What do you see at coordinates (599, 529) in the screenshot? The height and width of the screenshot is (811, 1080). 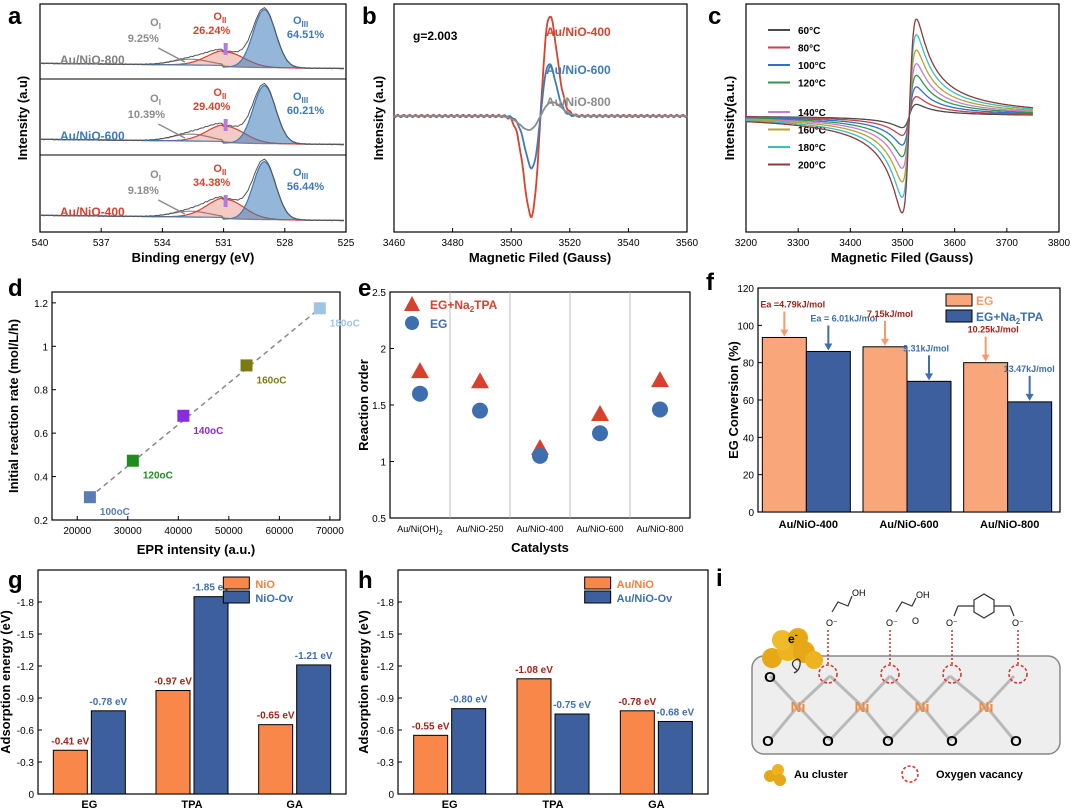 I see `chart-e-category-label: Au/NiO-600` at bounding box center [599, 529].